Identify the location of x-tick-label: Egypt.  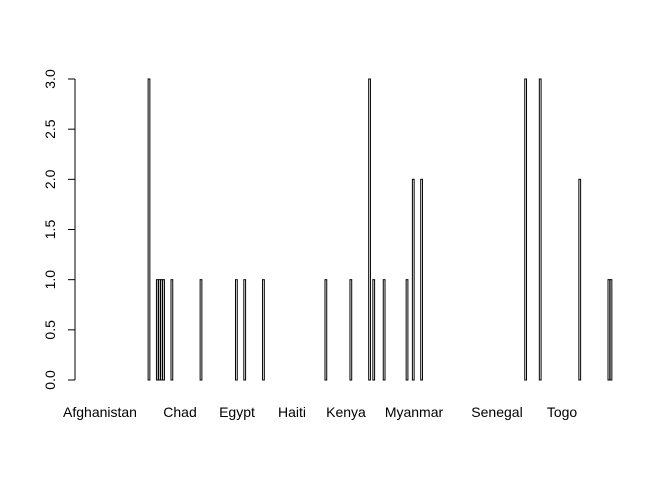
(237, 412).